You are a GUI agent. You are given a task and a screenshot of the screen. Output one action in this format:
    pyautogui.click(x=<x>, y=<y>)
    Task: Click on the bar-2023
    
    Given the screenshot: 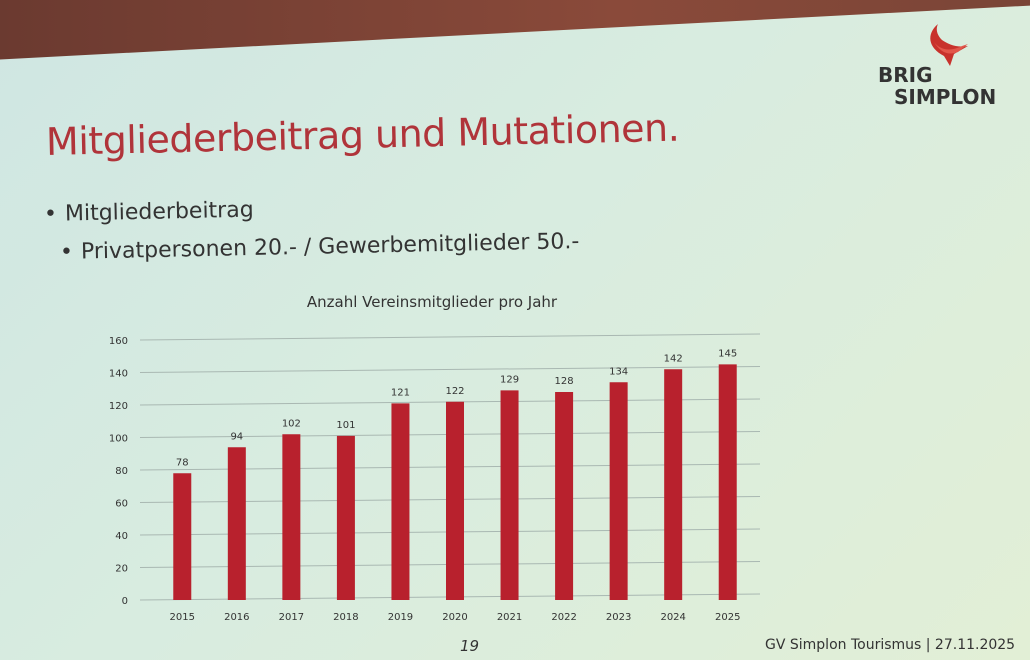 What is the action you would take?
    pyautogui.click(x=618, y=491)
    